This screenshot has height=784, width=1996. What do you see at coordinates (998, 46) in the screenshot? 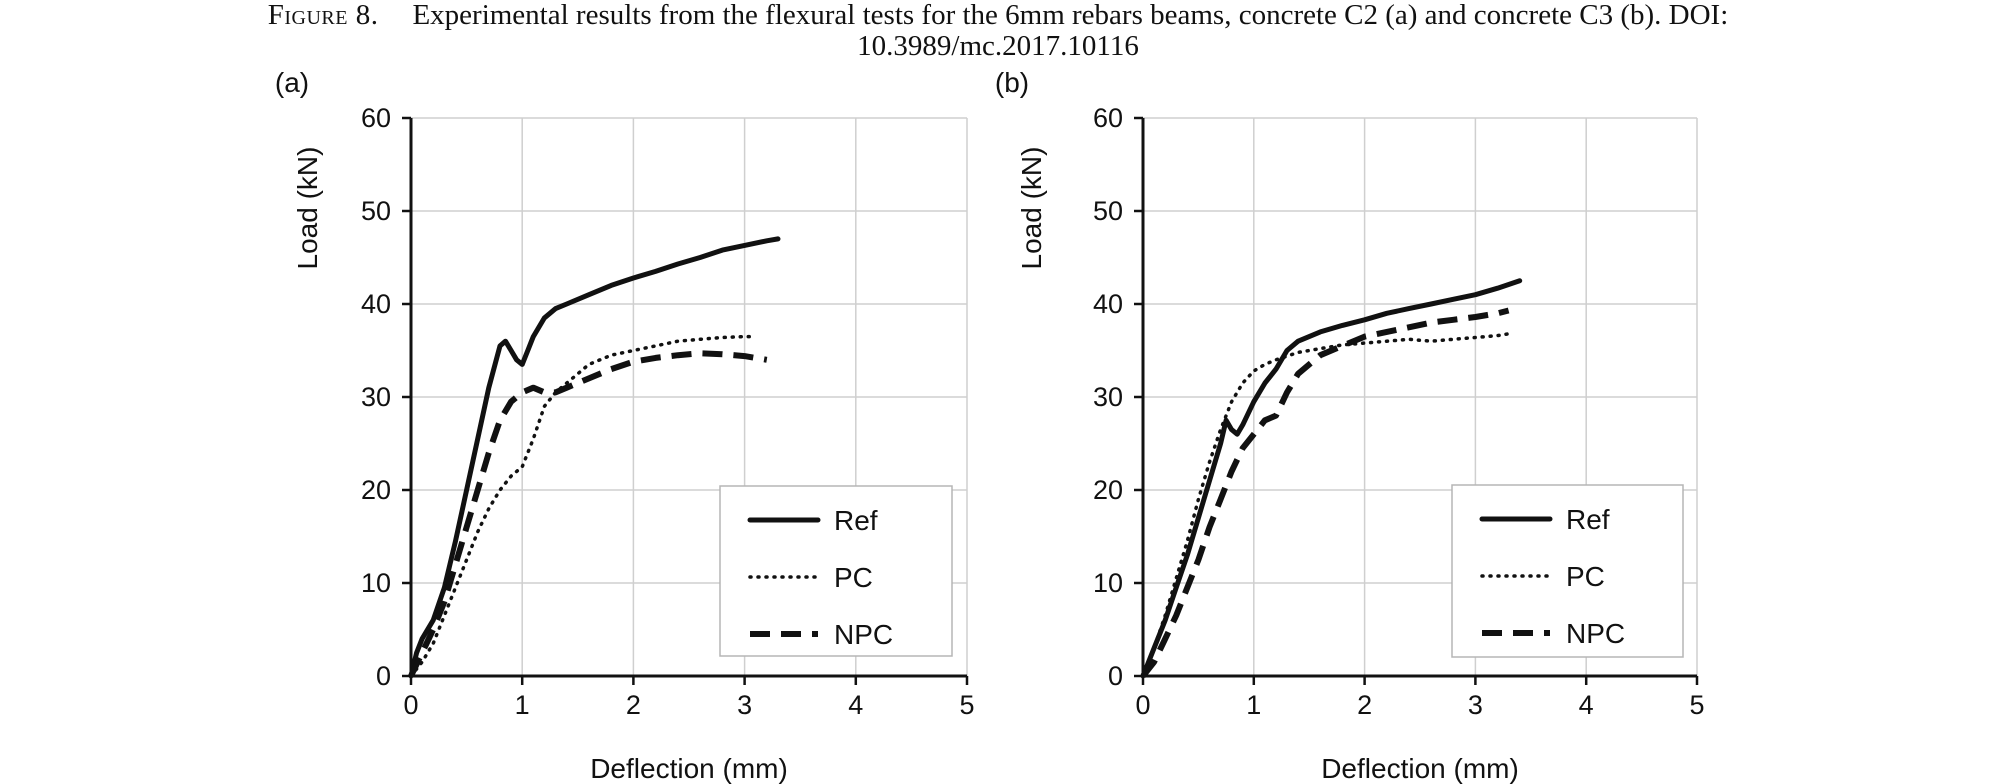
I see `caption-line-2: 10.3989/mc.2017.10116` at bounding box center [998, 46].